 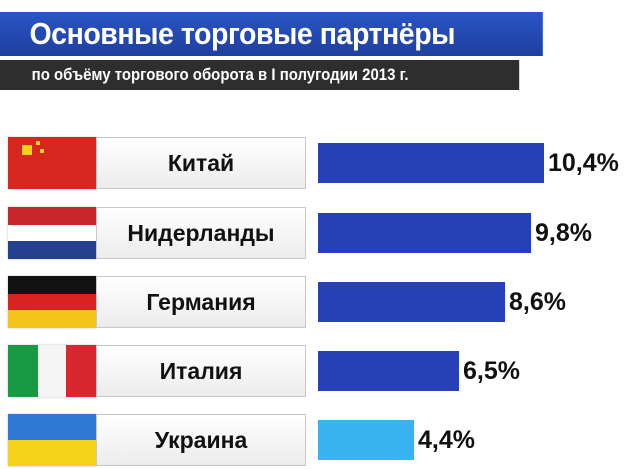 I want to click on chart-row: Нидерланды 9,8%, so click(x=317, y=233).